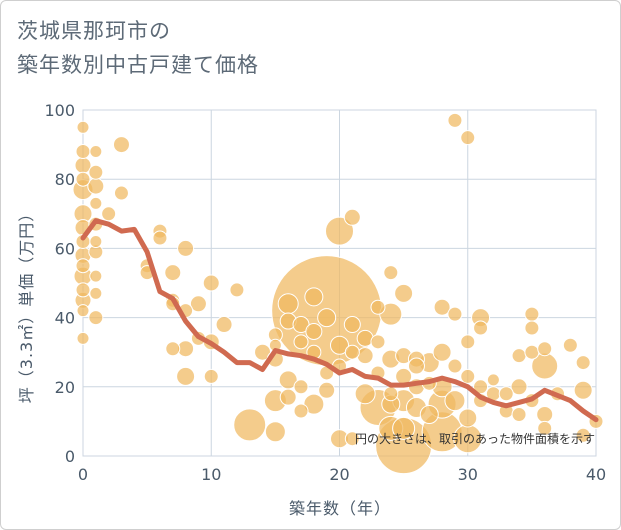 This screenshot has width=621, height=530. I want to click on x-tick-label: 40, so click(596, 474).